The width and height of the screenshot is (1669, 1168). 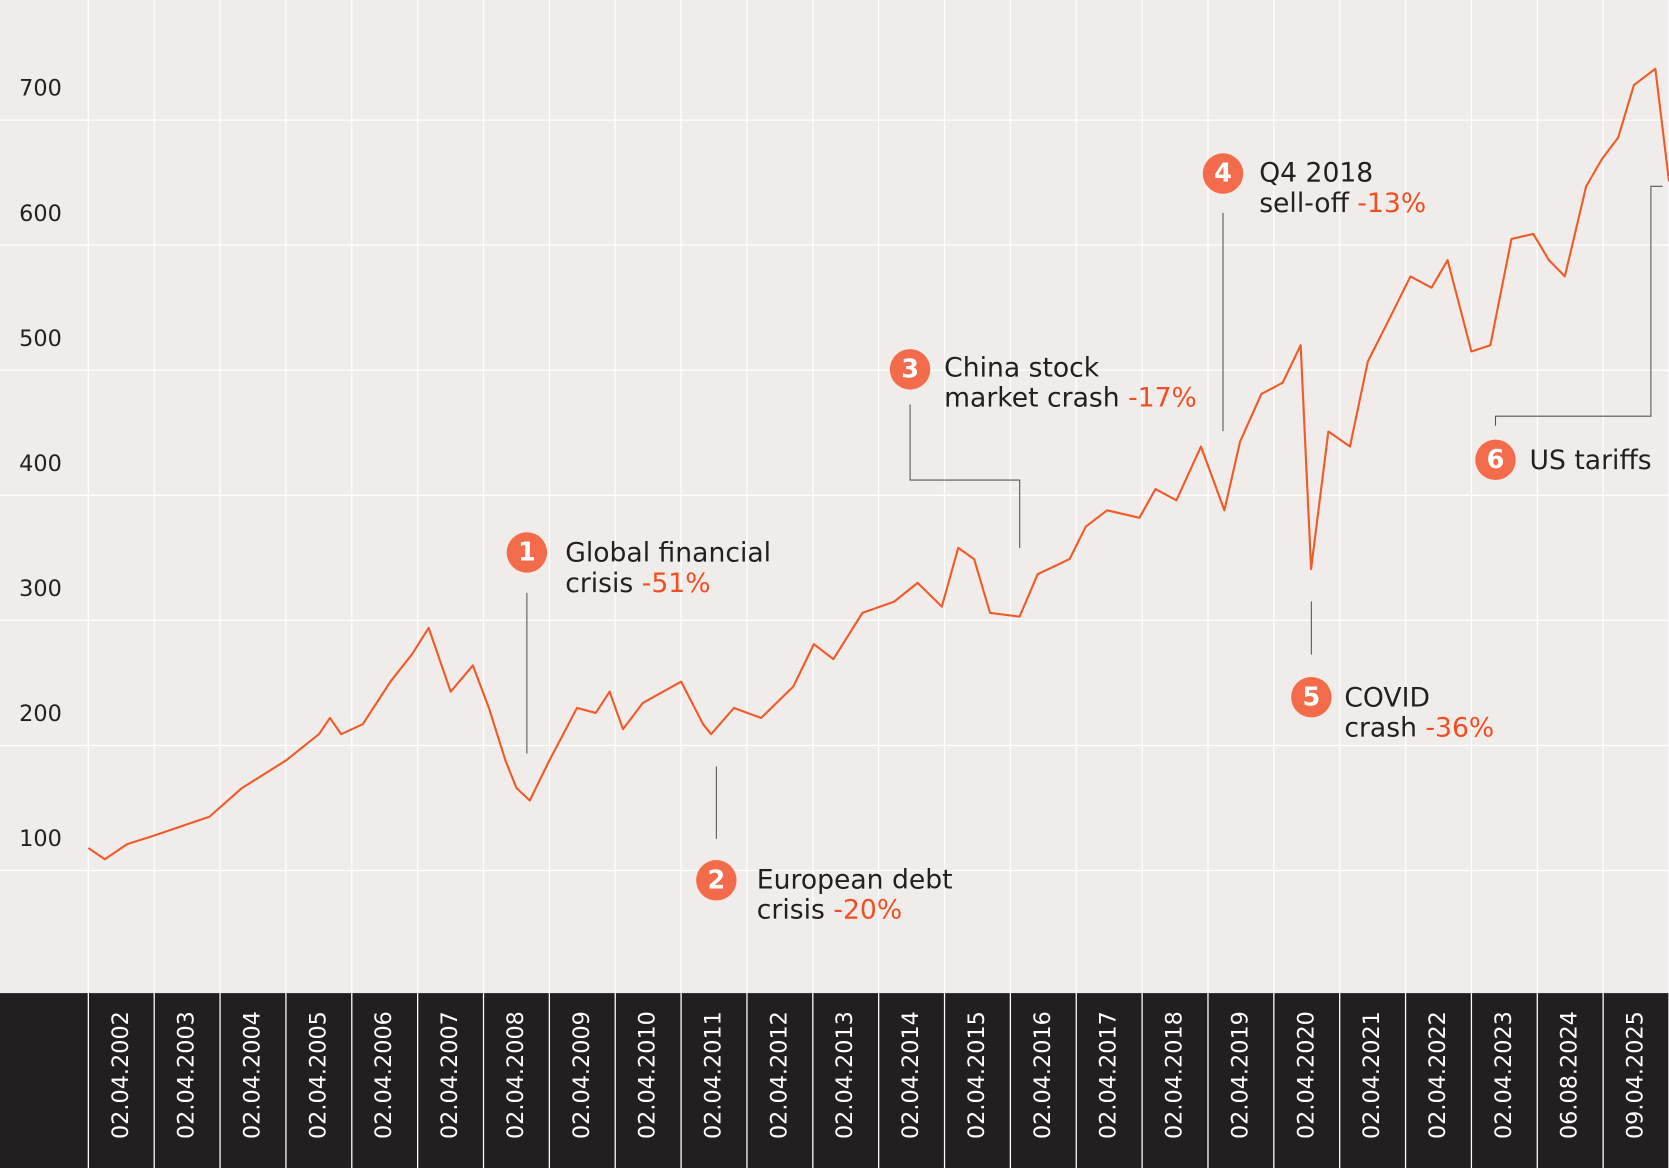 I want to click on annotation-text: crisis -20%, so click(x=829, y=909).